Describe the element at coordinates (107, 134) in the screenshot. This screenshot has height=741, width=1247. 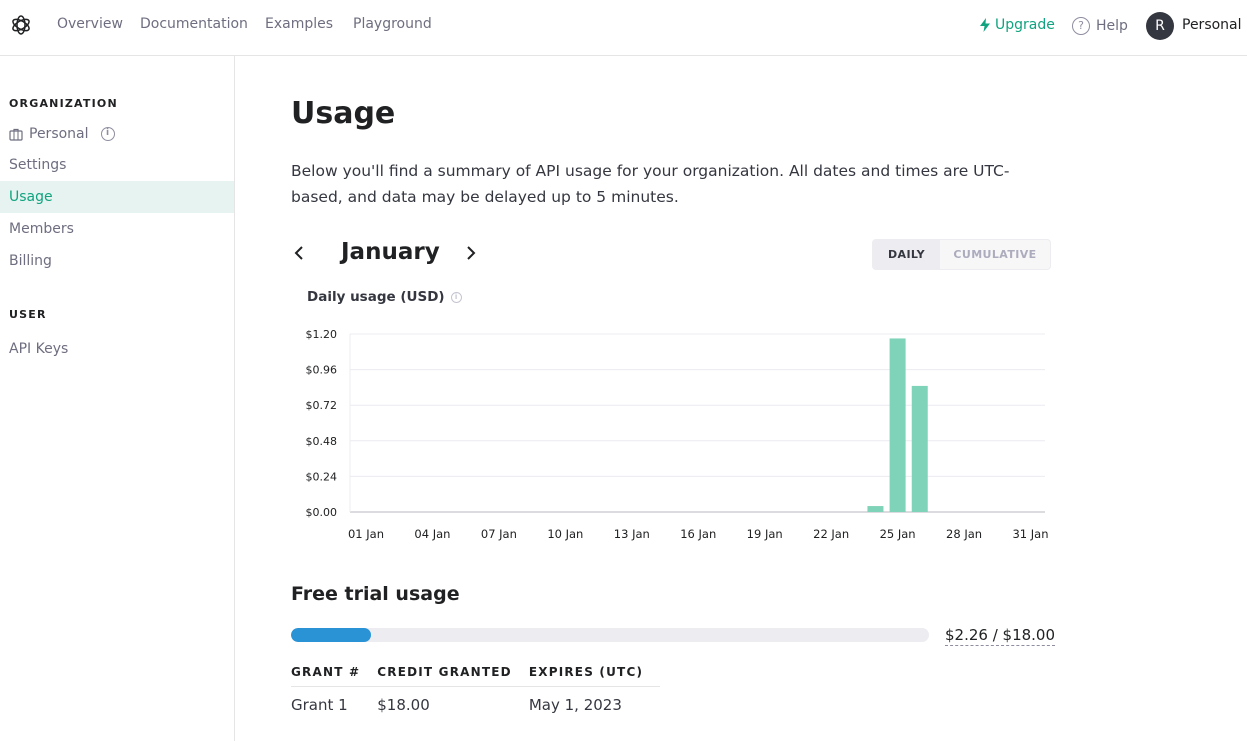
I see `info-icon: i` at that location.